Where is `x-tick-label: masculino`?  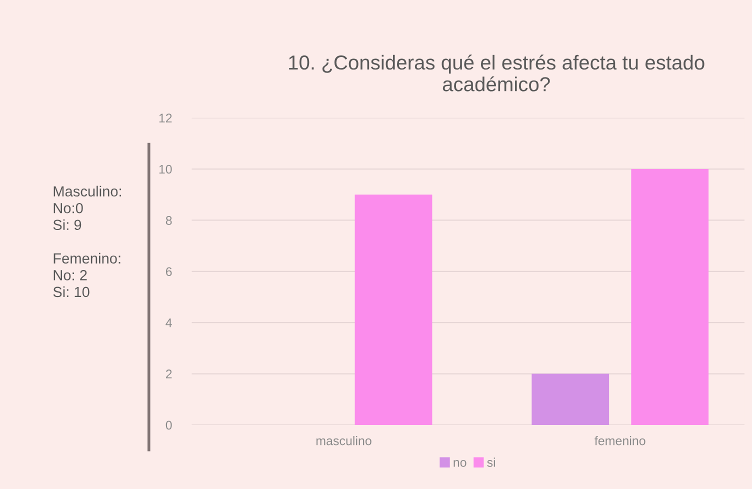
x-tick-label: masculino is located at coordinates (344, 441).